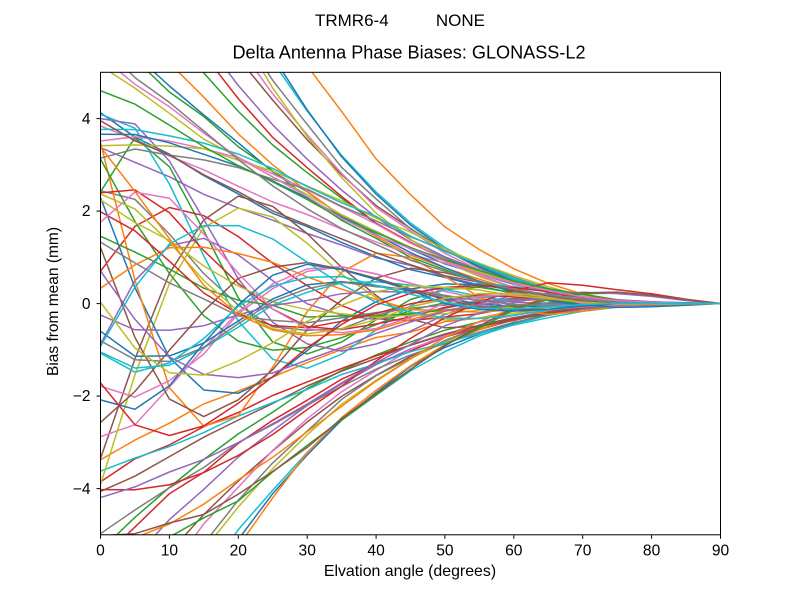  I want to click on svg-text:Delta Antenna Phase Biases: GL: Delta Antenna Phase Biases: GLONASS-L2, so click(408, 53).